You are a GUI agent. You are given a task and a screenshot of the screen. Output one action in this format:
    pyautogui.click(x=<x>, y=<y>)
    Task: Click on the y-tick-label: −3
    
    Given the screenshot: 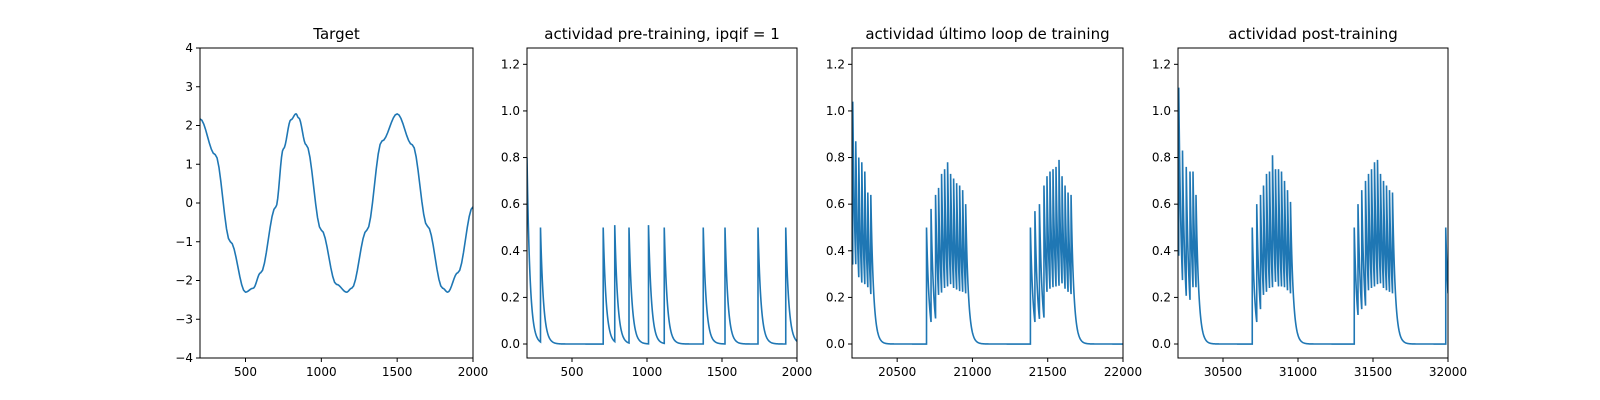 What is the action you would take?
    pyautogui.click(x=184, y=319)
    